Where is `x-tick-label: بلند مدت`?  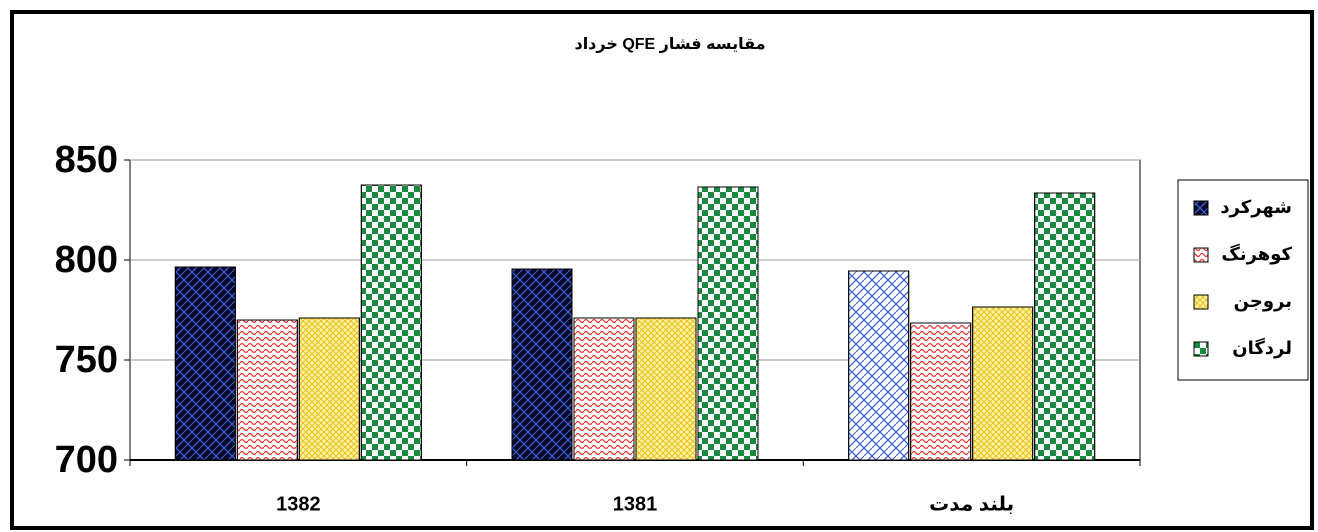 x-tick-label: بلند مدت is located at coordinates (971, 504).